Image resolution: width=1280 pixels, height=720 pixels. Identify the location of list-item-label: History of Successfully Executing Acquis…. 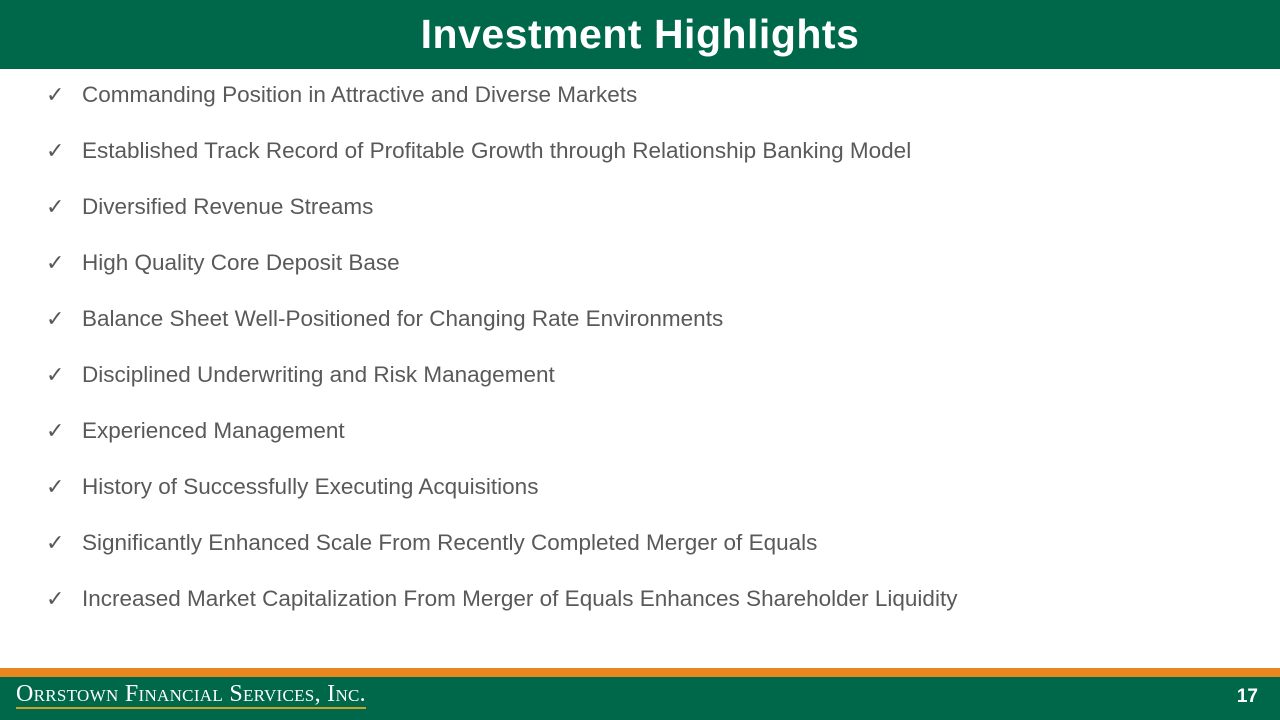
(310, 486).